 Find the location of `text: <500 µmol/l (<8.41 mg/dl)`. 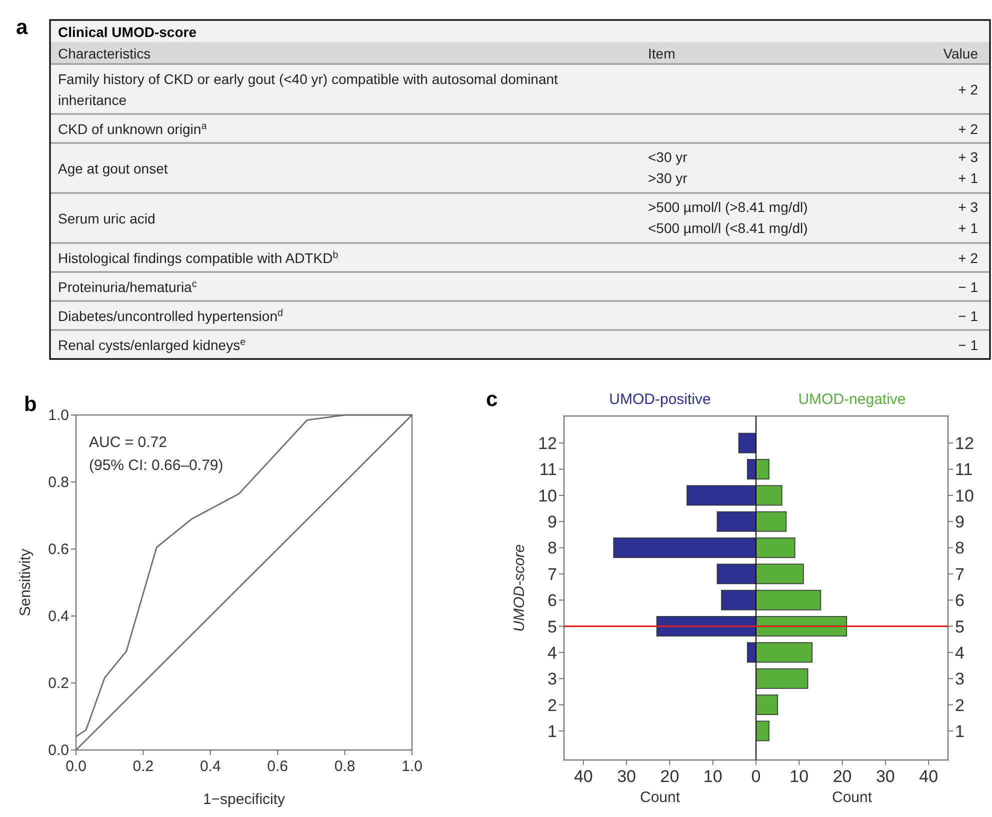

text: <500 µmol/l (<8.41 mg/dl) is located at coordinates (728, 228).